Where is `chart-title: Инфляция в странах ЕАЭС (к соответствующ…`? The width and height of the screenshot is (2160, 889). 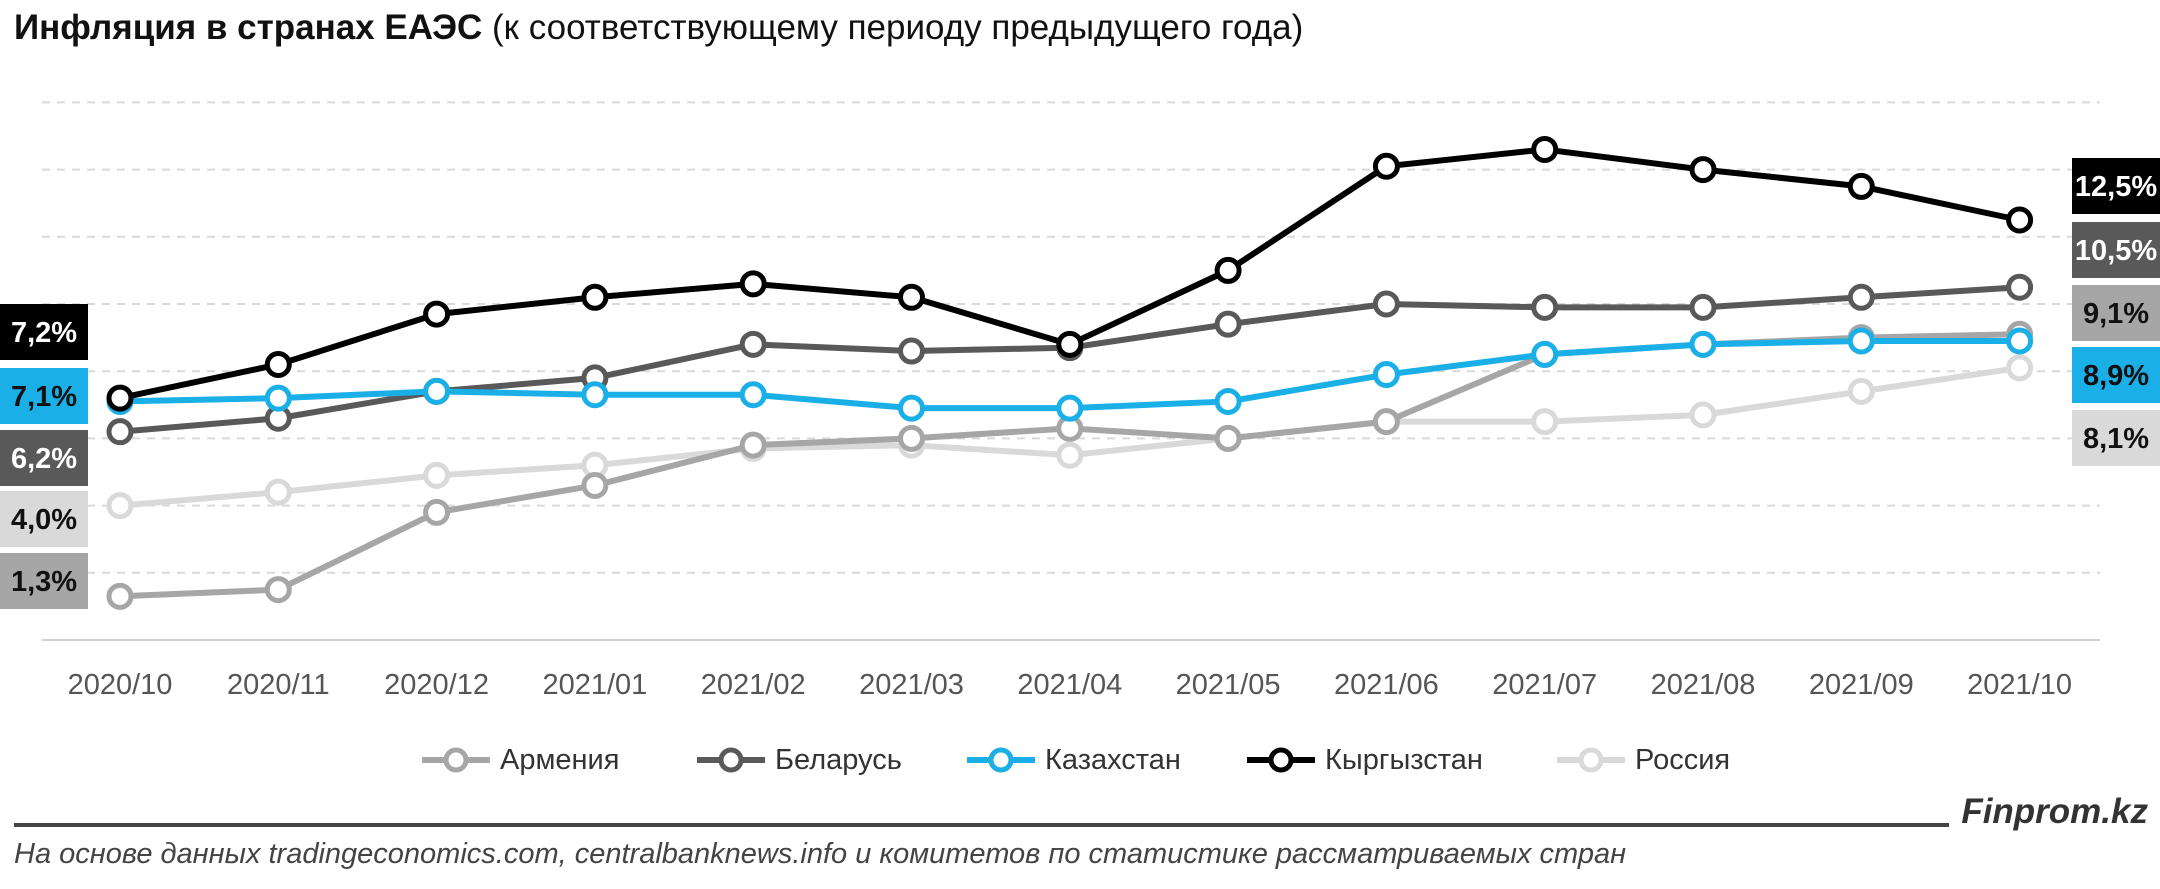 chart-title: Инфляция в странах ЕАЭС (к соответствующ… is located at coordinates (658, 28).